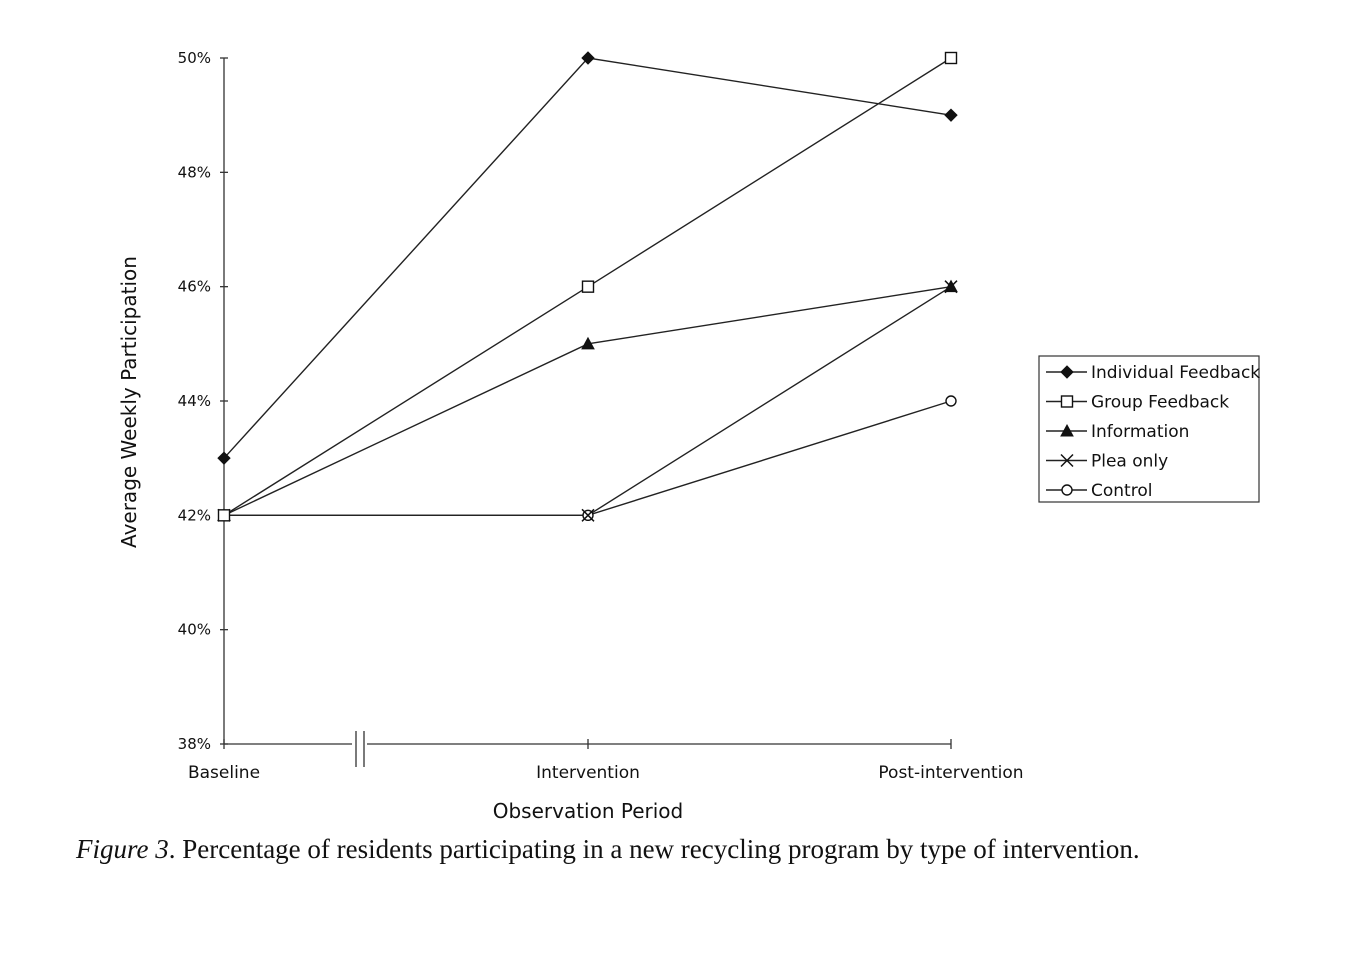 The width and height of the screenshot is (1354, 974). Describe the element at coordinates (1160, 403) in the screenshot. I see `legend-label: Group Feedback` at that location.